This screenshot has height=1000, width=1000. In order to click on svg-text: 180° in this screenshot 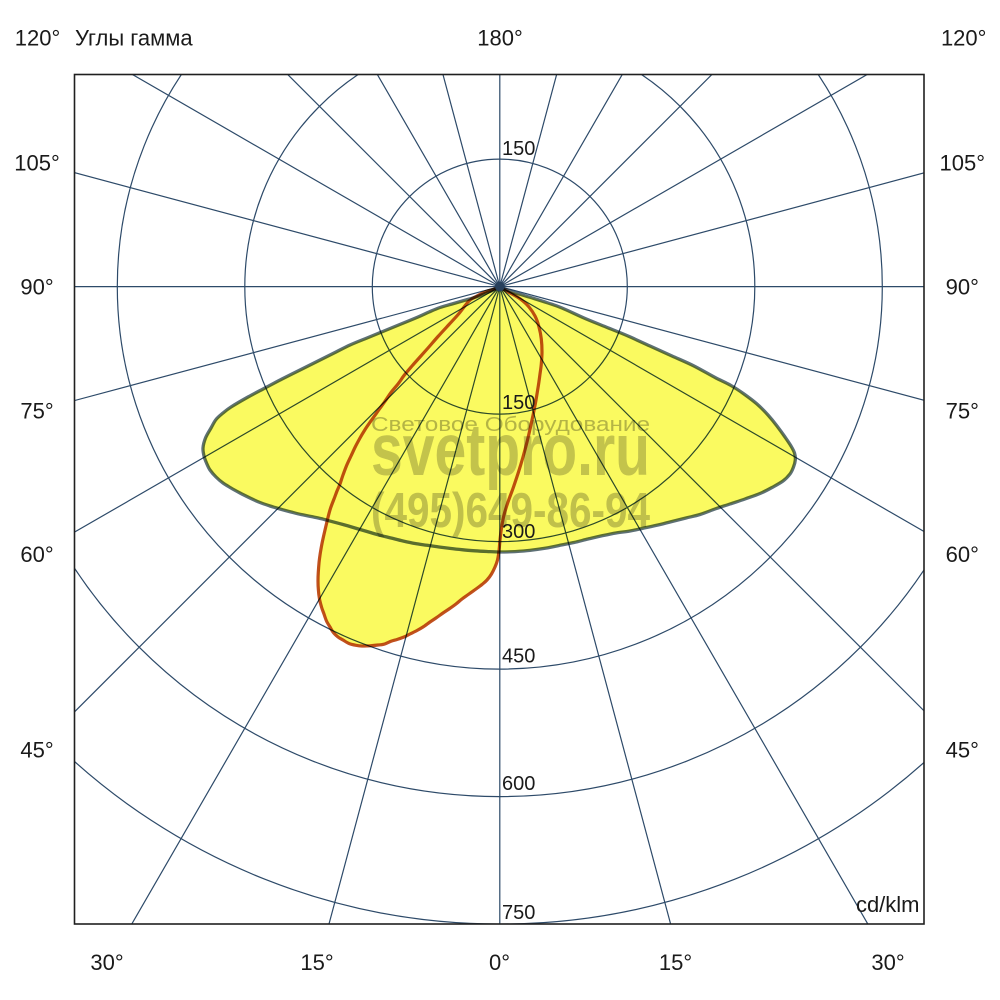, I will do `click(500, 38)`.